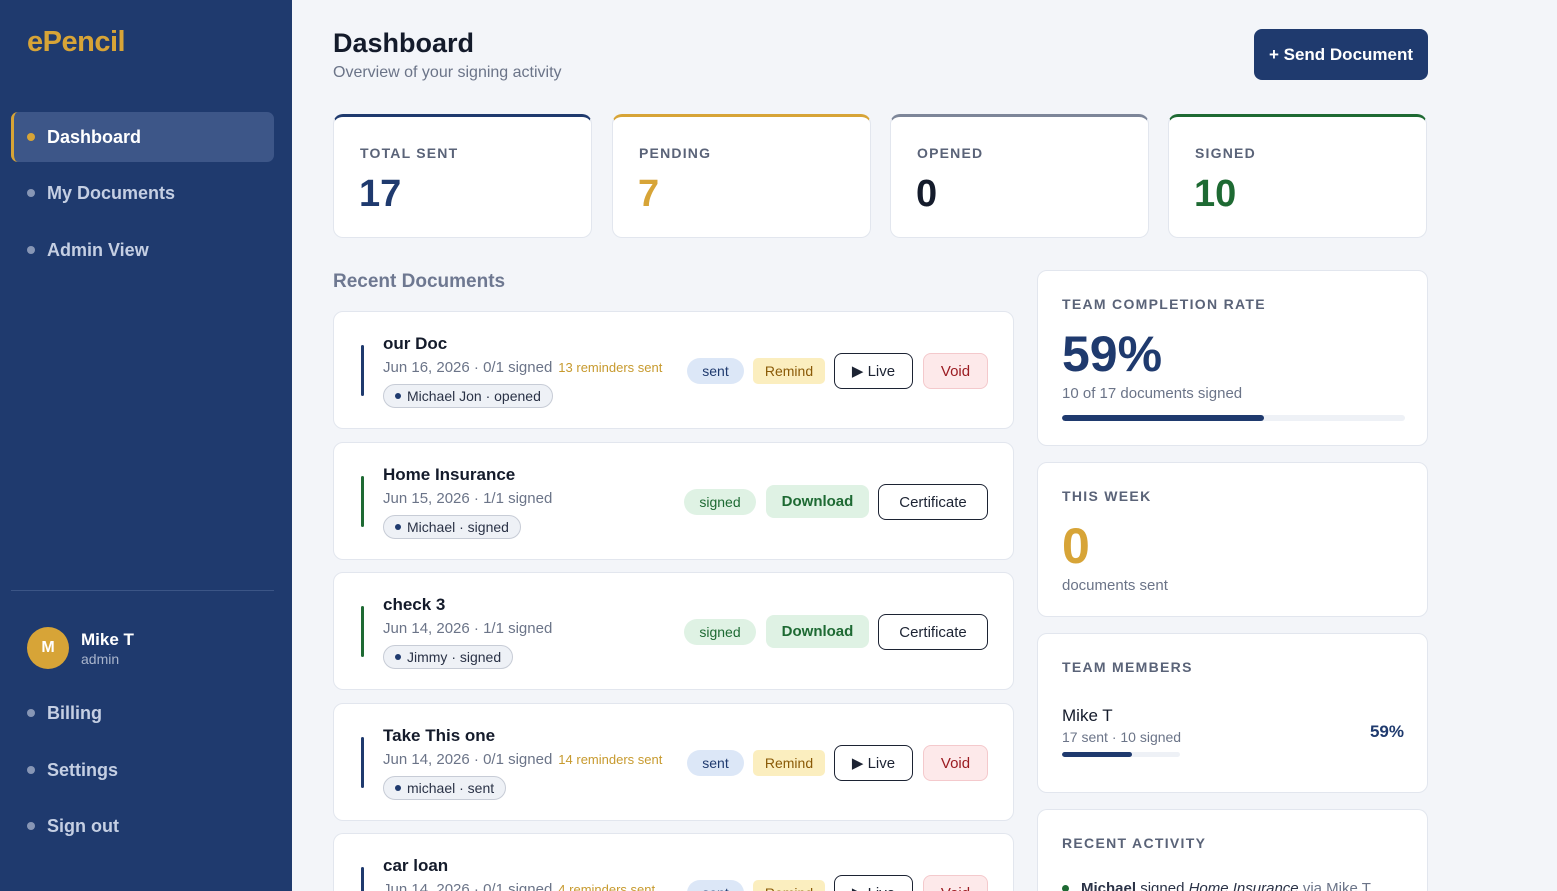  Describe the element at coordinates (1297, 176) in the screenshot. I see `stat-card-signed: SIGNED 10` at that location.